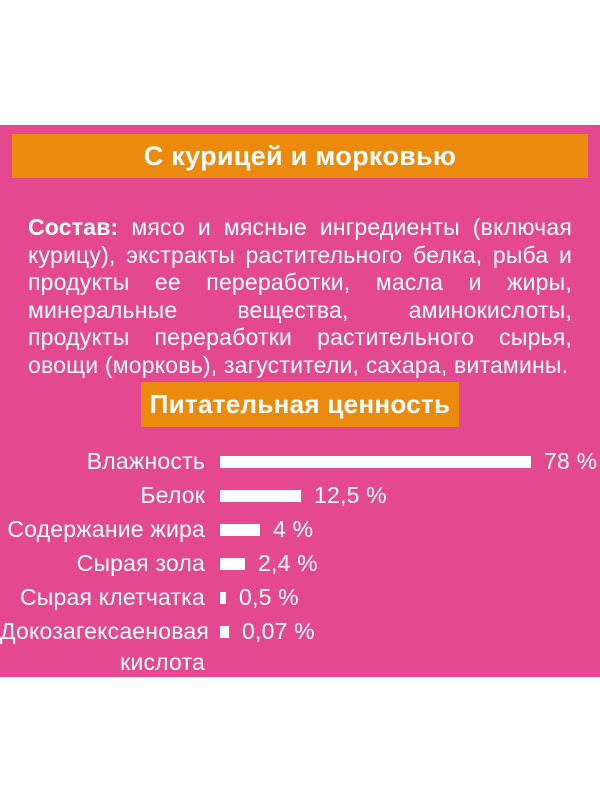 The width and height of the screenshot is (600, 800). Describe the element at coordinates (172, 495) in the screenshot. I see `bar-category-label: Белок` at that location.